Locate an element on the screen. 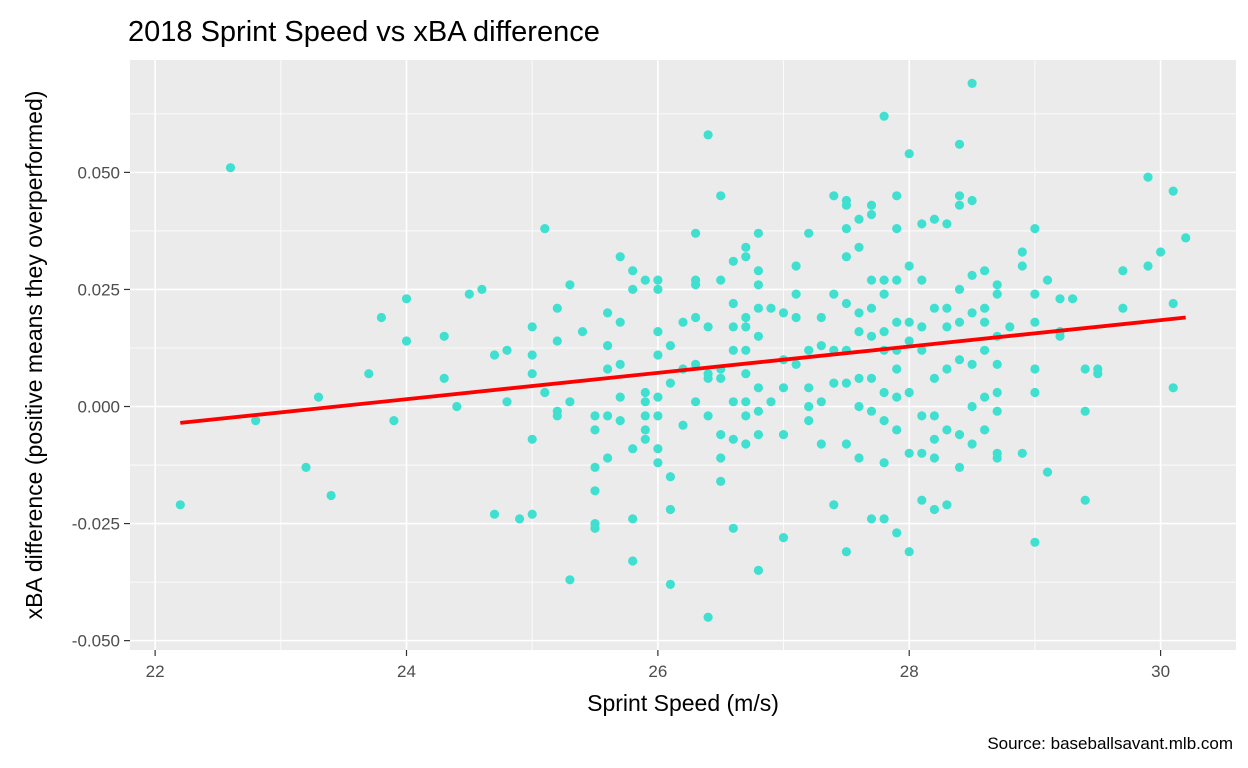 The height and width of the screenshot is (768, 1248). y-axis-ticks: -0.050 -0.025 0.000 0.025 0.050 is located at coordinates (101, 407).